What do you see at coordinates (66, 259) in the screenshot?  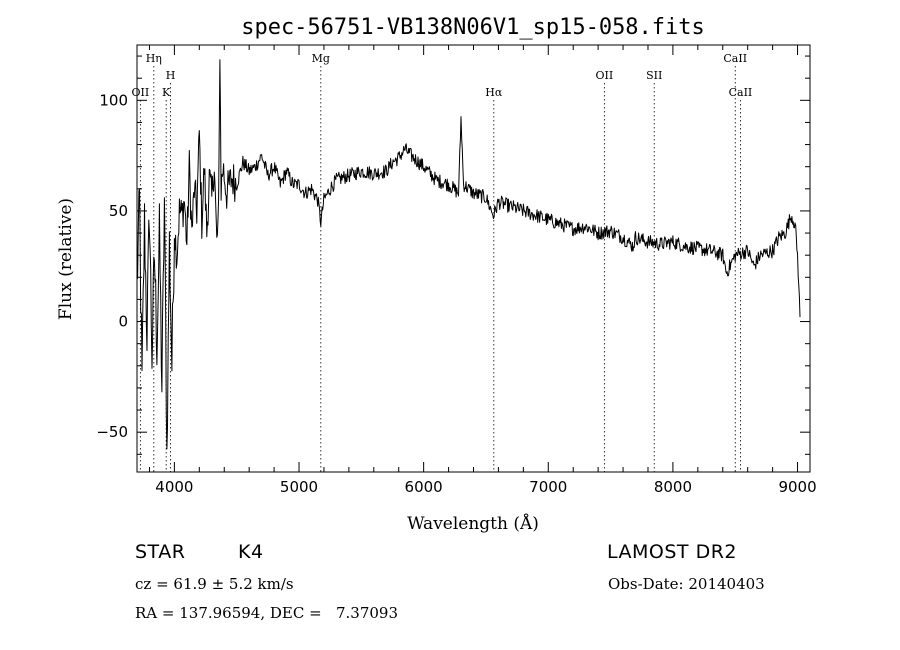 I see `y-axis-label: Flux (relative)` at bounding box center [66, 259].